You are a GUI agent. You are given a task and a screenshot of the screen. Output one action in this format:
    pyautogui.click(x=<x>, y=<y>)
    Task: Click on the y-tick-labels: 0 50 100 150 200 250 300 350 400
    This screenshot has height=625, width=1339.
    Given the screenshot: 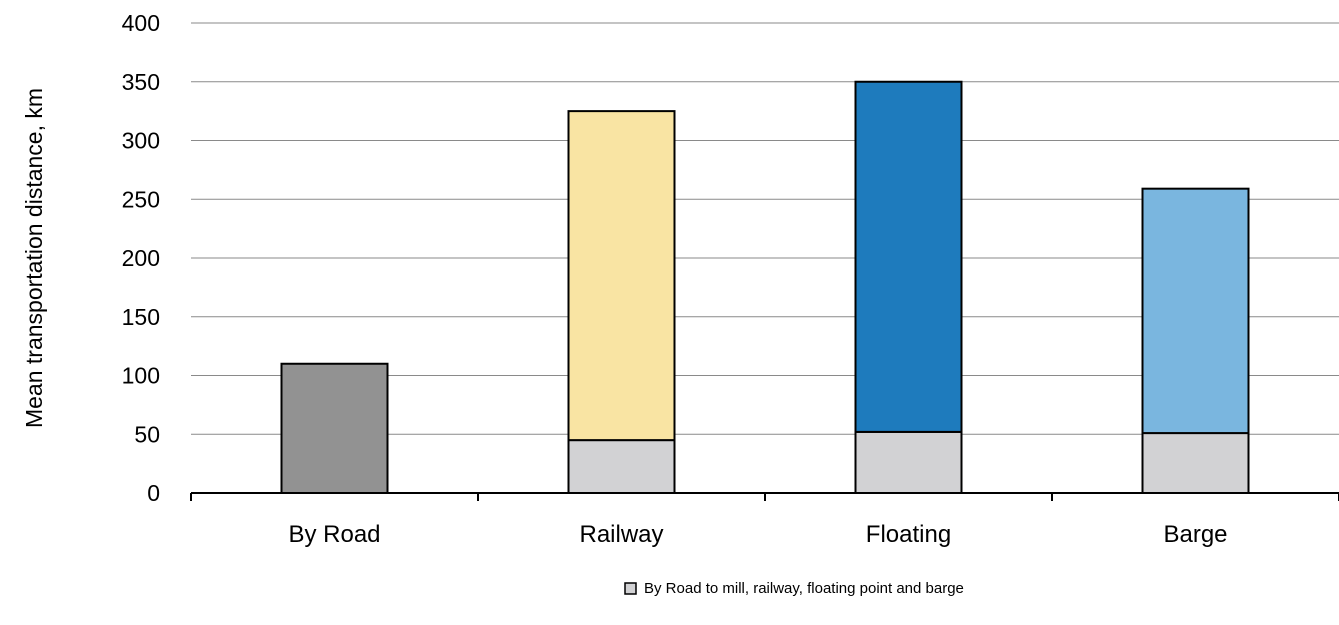 What is the action you would take?
    pyautogui.click(x=141, y=258)
    